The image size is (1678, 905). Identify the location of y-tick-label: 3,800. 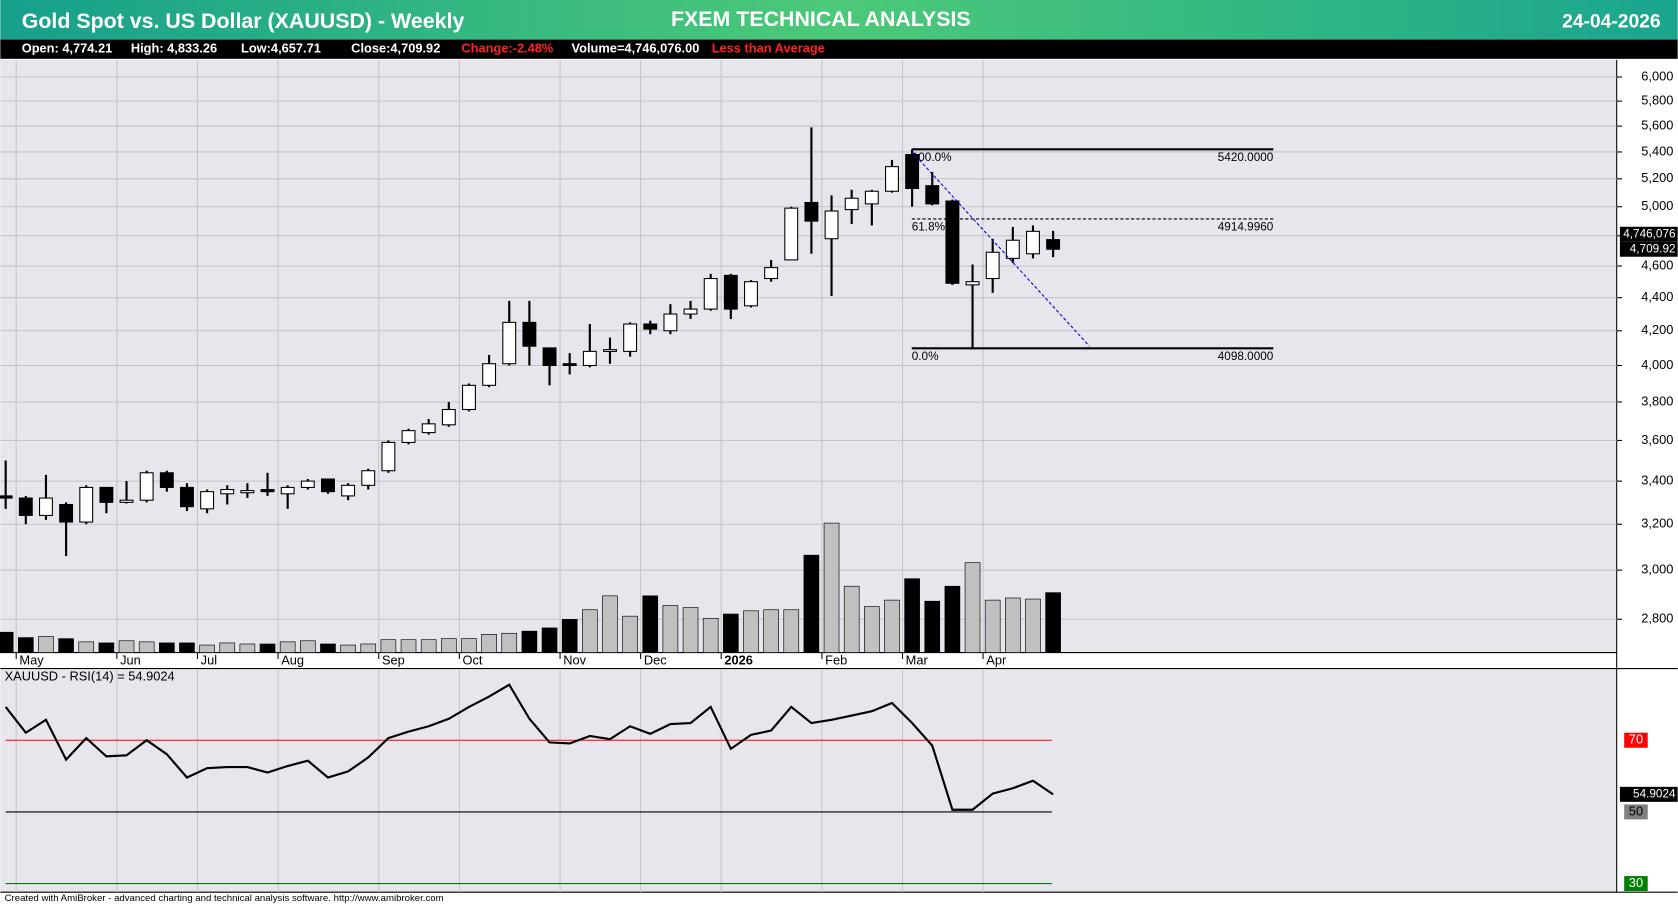
(1657, 400).